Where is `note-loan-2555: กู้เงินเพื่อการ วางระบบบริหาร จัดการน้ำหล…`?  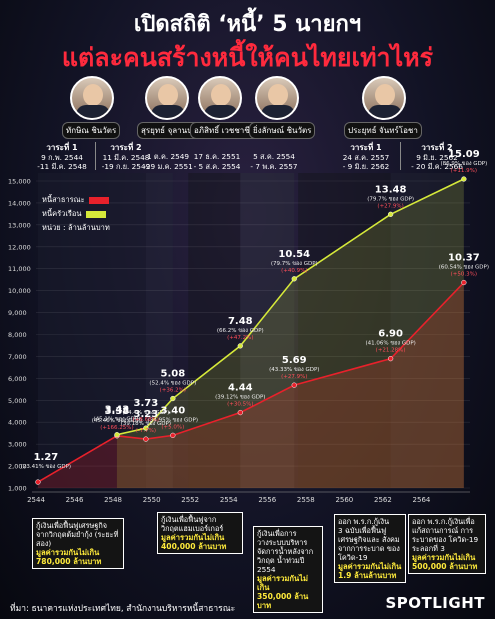
note-loan-2555: กู้เงินเพื่อการ วางระบบบริหาร จัดการน้ำหล… is located at coordinates (288, 569).